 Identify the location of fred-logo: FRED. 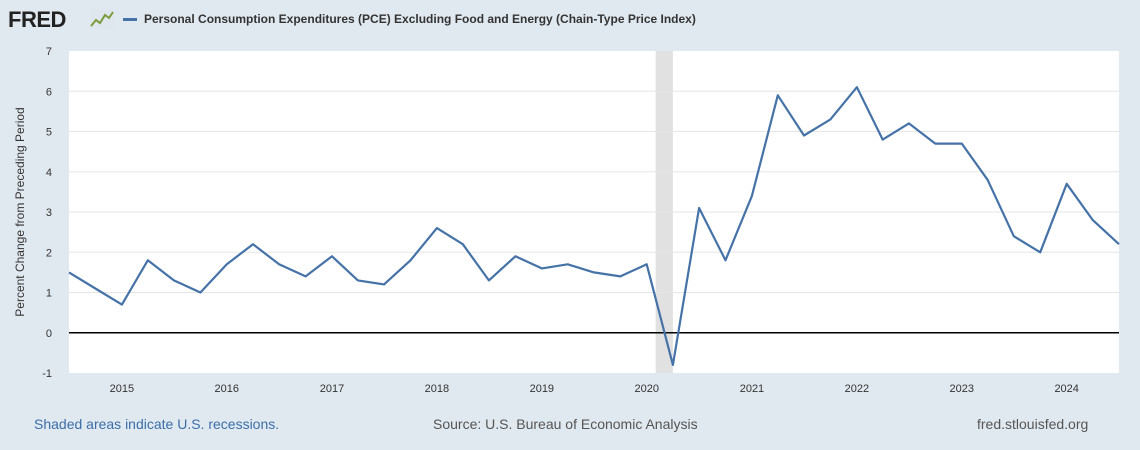
(37, 19).